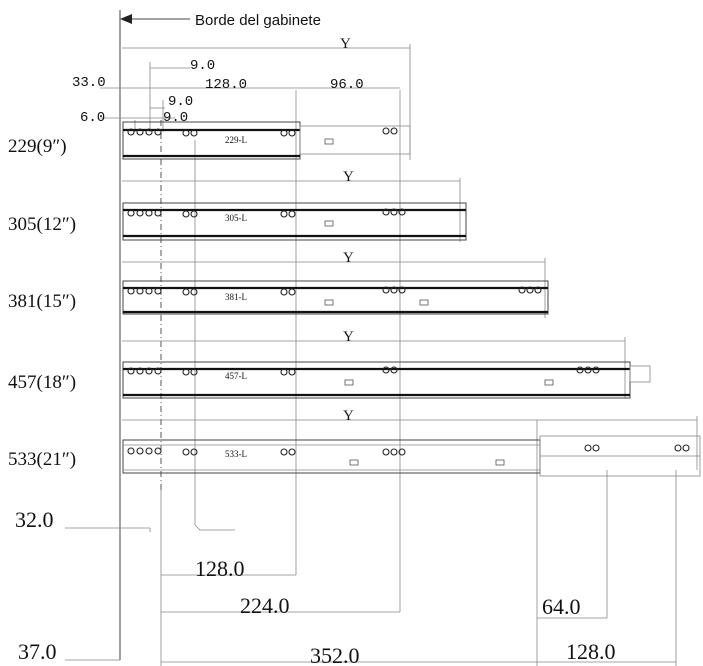 This screenshot has height=666, width=703. What do you see at coordinates (345, 44) in the screenshot?
I see `slide-229-width-label: Y` at bounding box center [345, 44].